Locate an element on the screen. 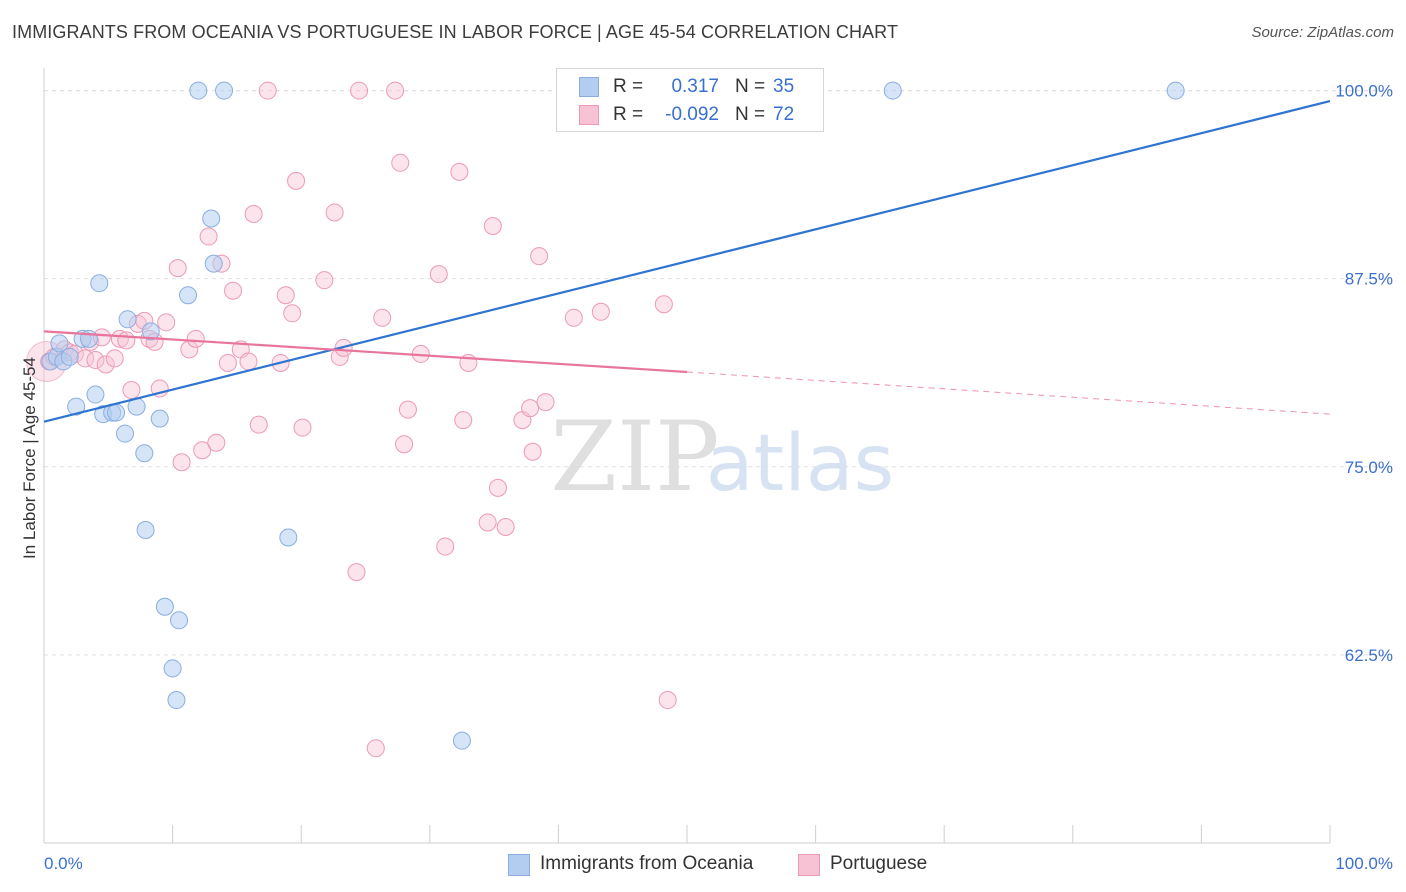 The height and width of the screenshot is (892, 1406). x-tick-labels: 0.0% 100.0% is located at coordinates (718, 863).